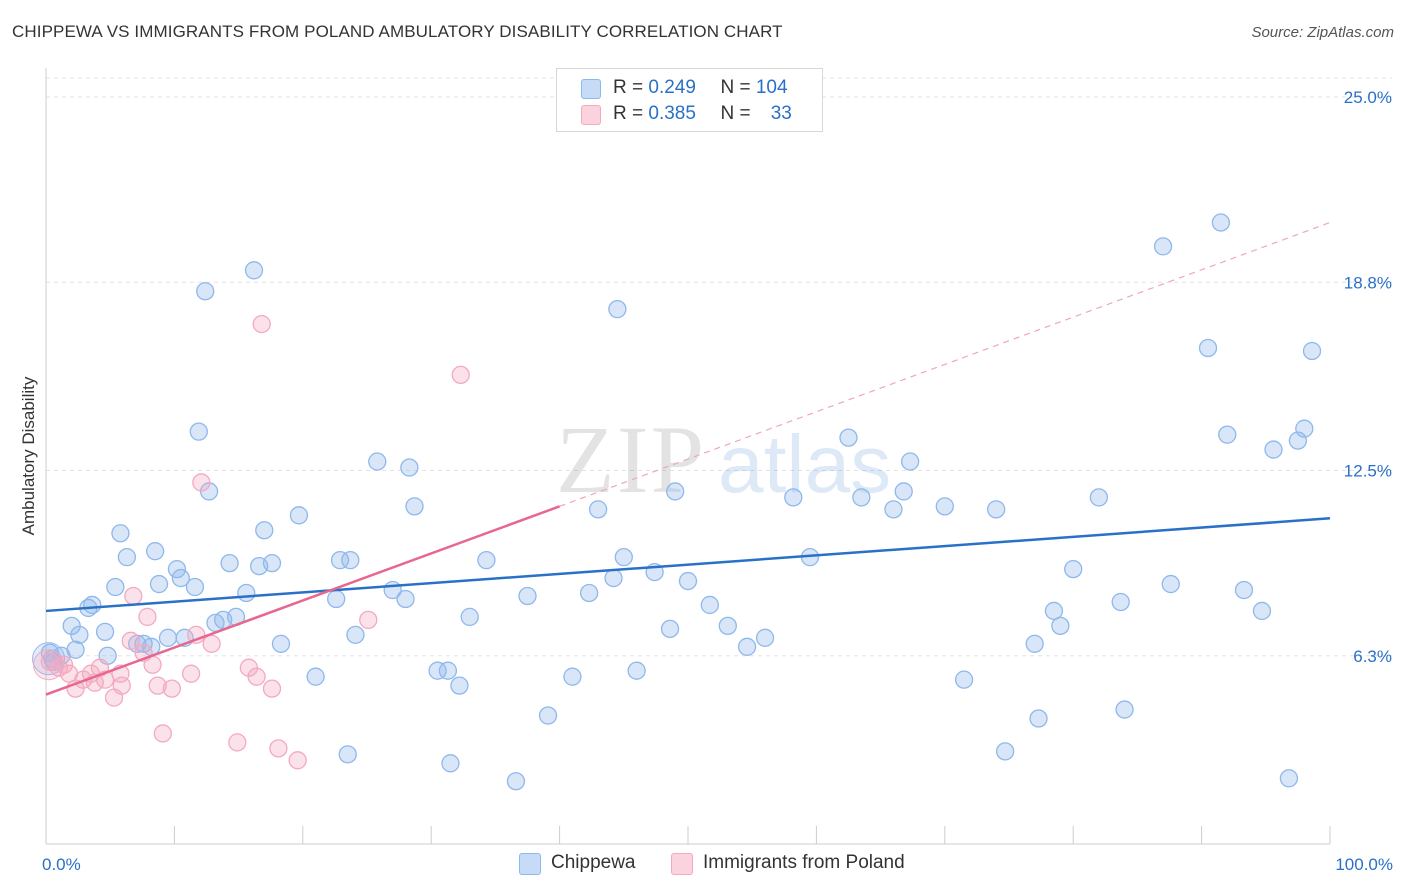 The width and height of the screenshot is (1406, 892). What do you see at coordinates (1322, 32) in the screenshot?
I see `source-label: Source: ZipAtlas.com` at bounding box center [1322, 32].